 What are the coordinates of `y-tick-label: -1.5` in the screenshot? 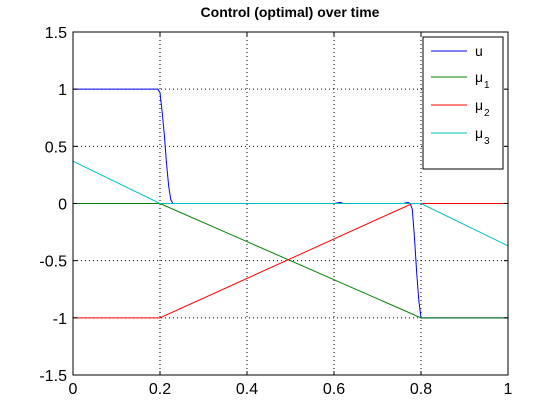 It's located at (53, 376).